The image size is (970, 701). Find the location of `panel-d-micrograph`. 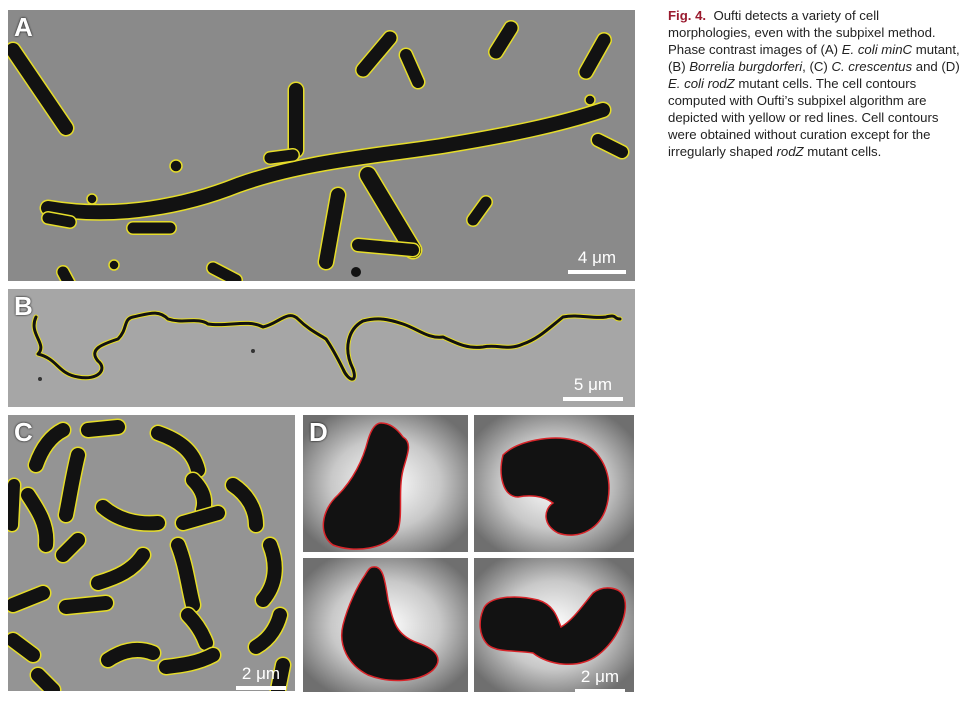

panel-d-micrograph is located at coordinates (468, 553).